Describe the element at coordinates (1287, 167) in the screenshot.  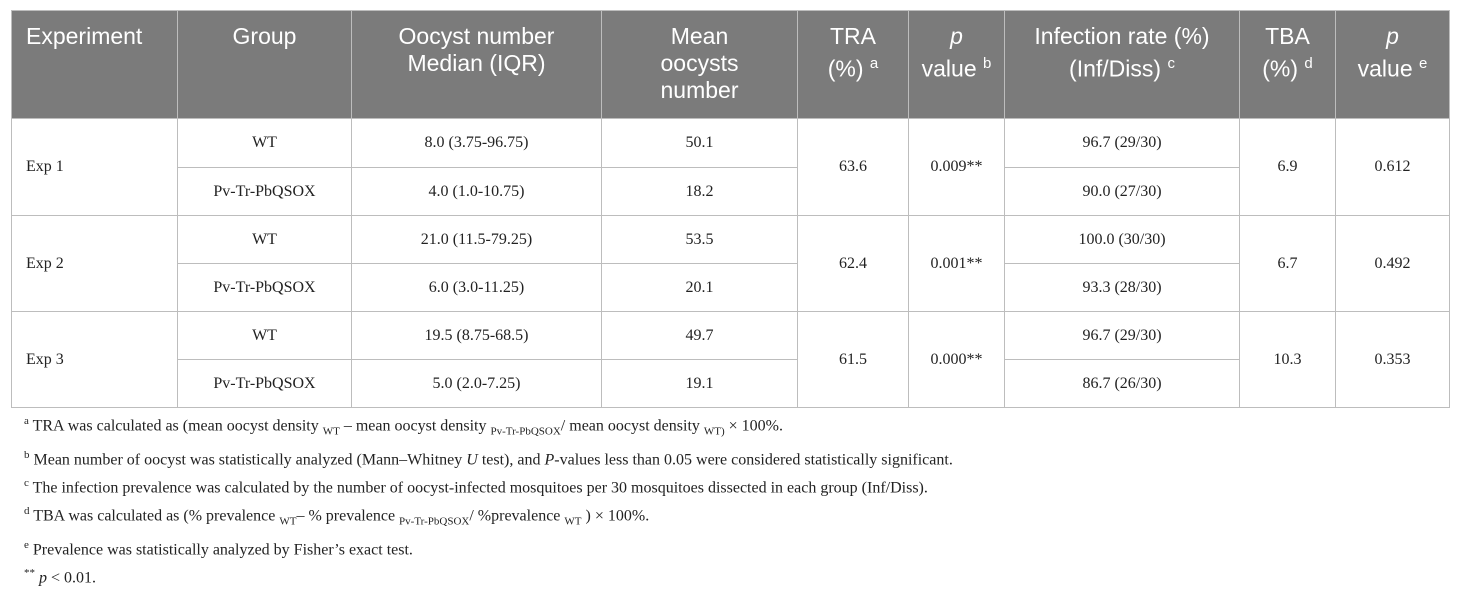
I see `tba-cell: 6.9` at that location.